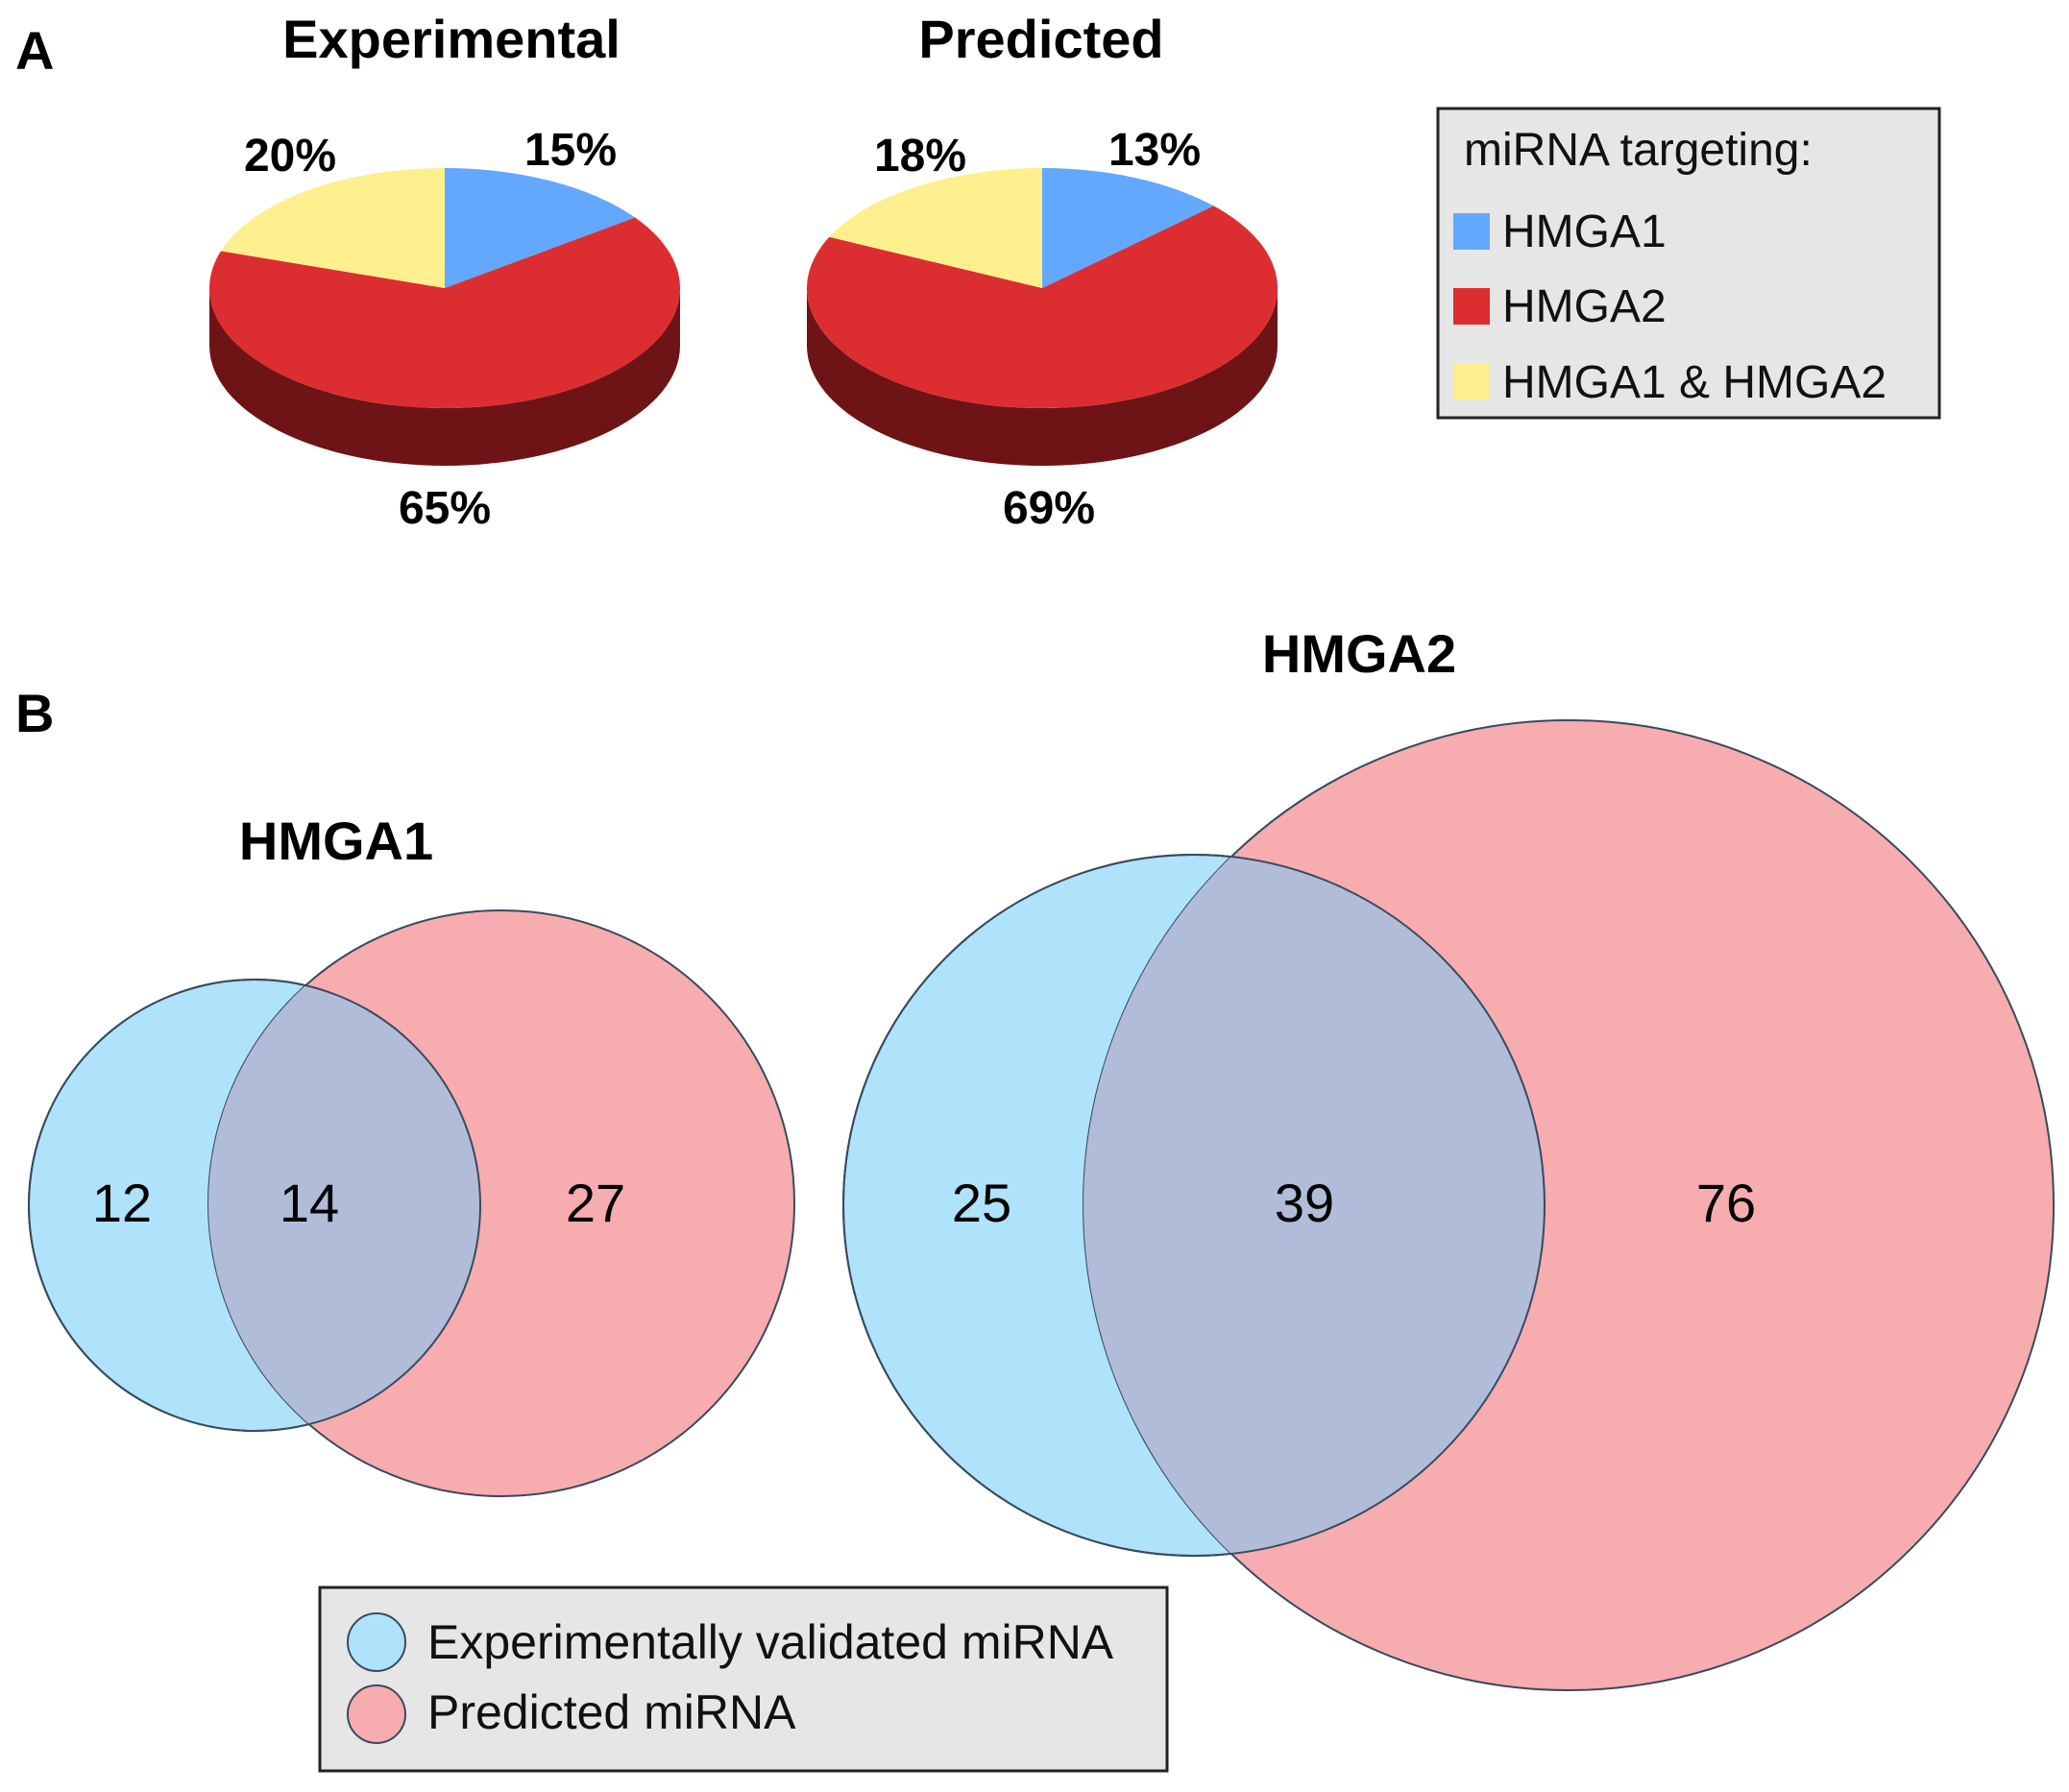 This screenshot has width=2069, height=1792. What do you see at coordinates (1304, 1203) in the screenshot?
I see `venn-hmga2-count-overlap: 39` at bounding box center [1304, 1203].